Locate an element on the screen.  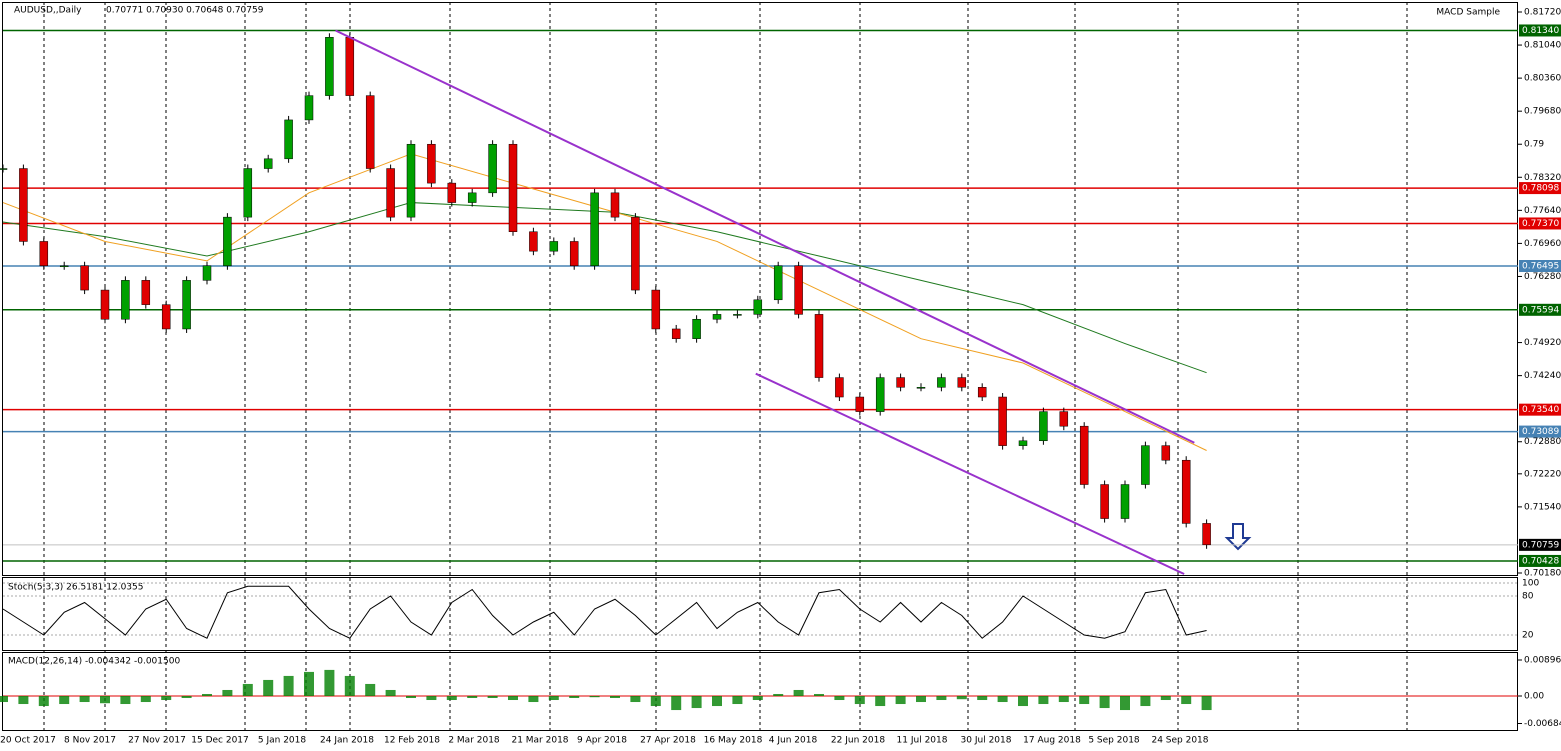
x-tick-label: 21 Mar 2018 is located at coordinates (539, 741).